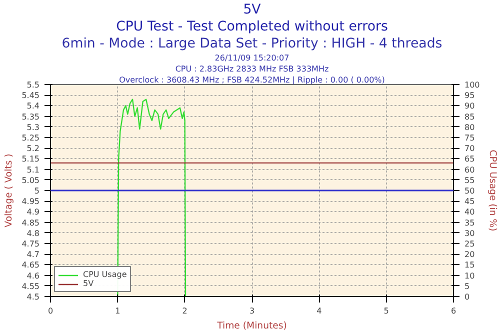  What do you see at coordinates (51, 311) in the screenshot?
I see `x-tick-label: 0` at bounding box center [51, 311].